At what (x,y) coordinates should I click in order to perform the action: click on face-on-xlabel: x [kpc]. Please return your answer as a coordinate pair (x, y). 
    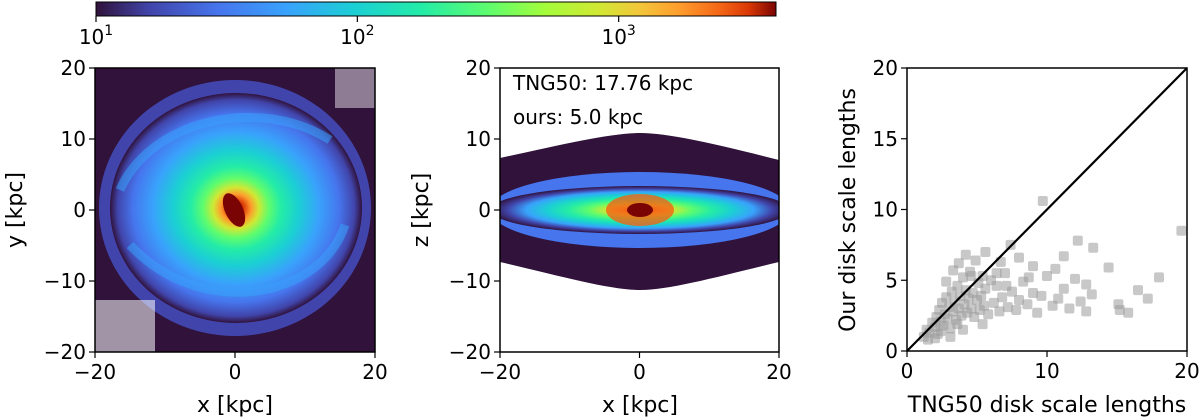
    Looking at the image, I should click on (235, 405).